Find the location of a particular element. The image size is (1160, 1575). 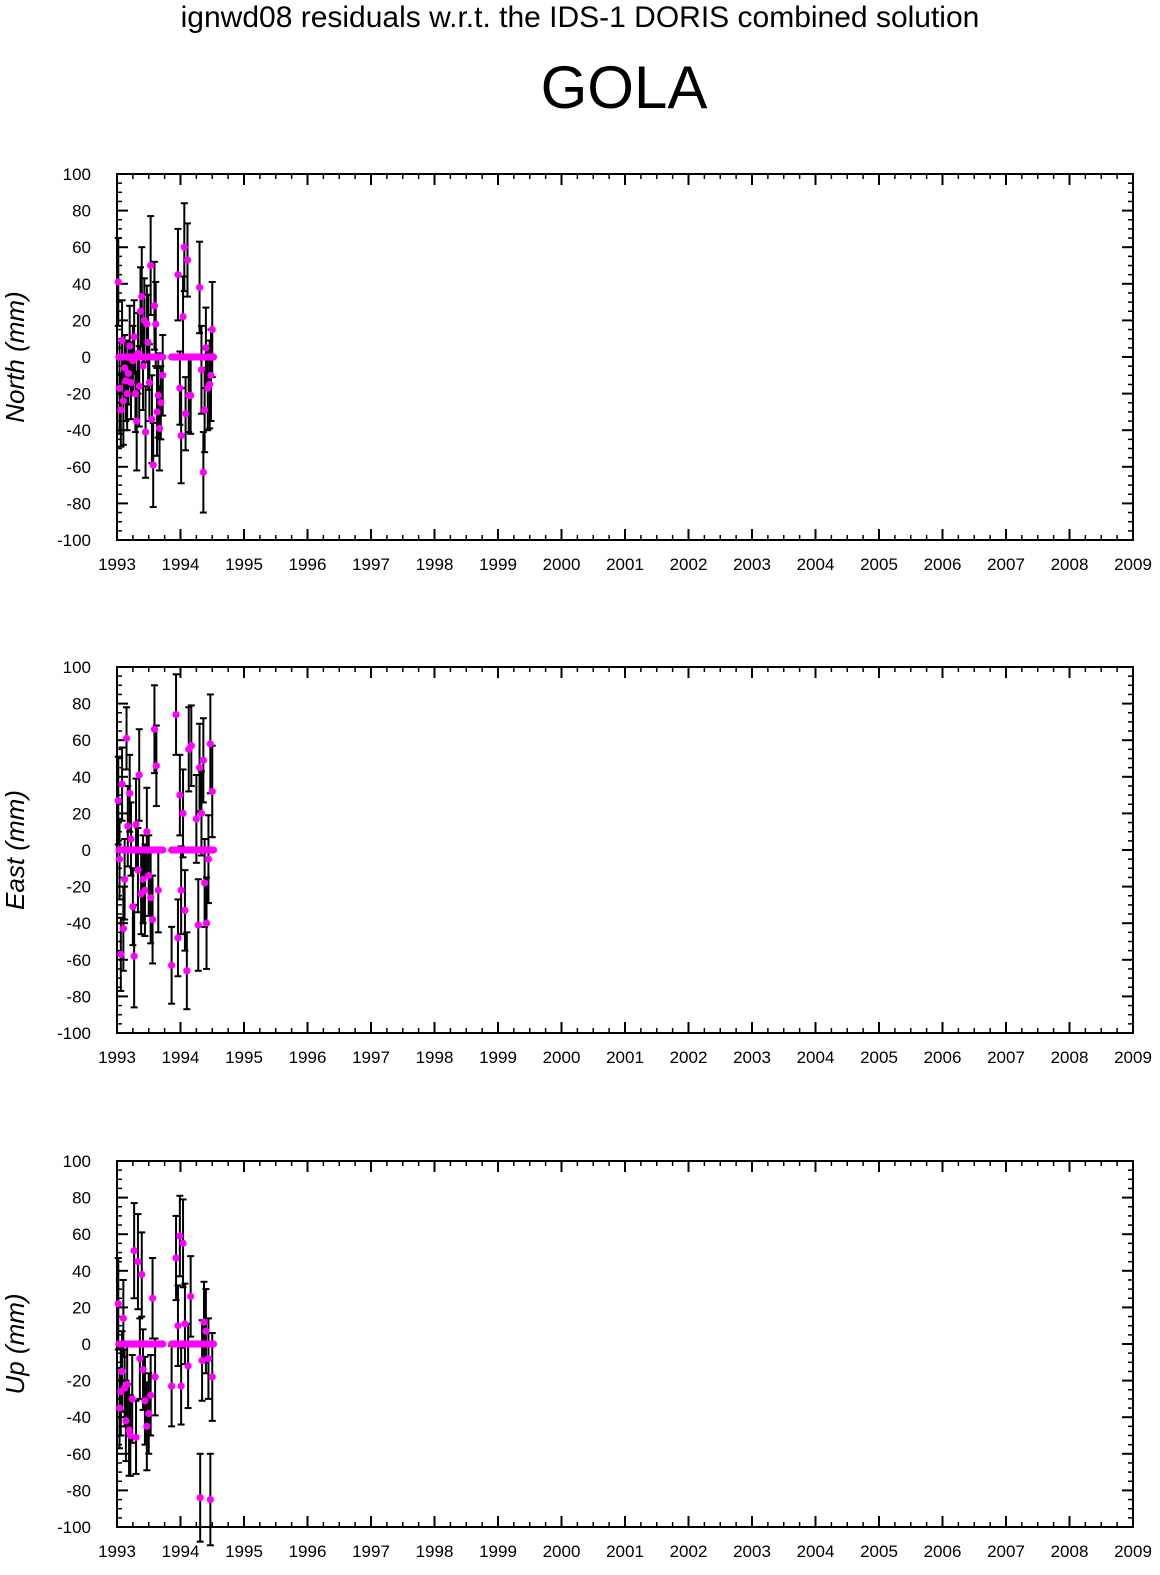

y-tick-label: 20 is located at coordinates (81, 1307).